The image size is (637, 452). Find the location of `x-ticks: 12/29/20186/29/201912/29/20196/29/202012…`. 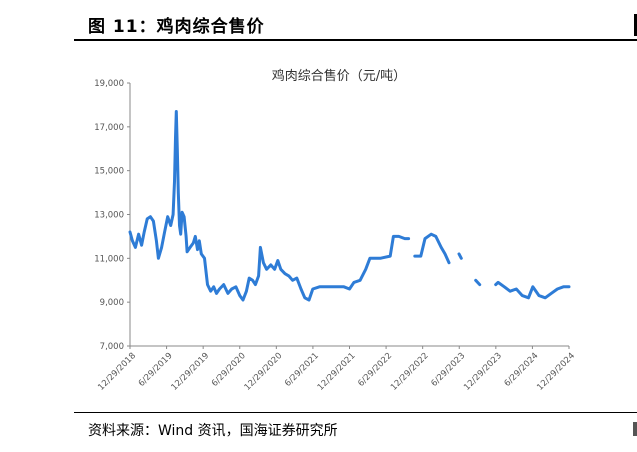

x-ticks: 12/29/20186/29/201912/29/20196/29/202012… is located at coordinates (336, 369).